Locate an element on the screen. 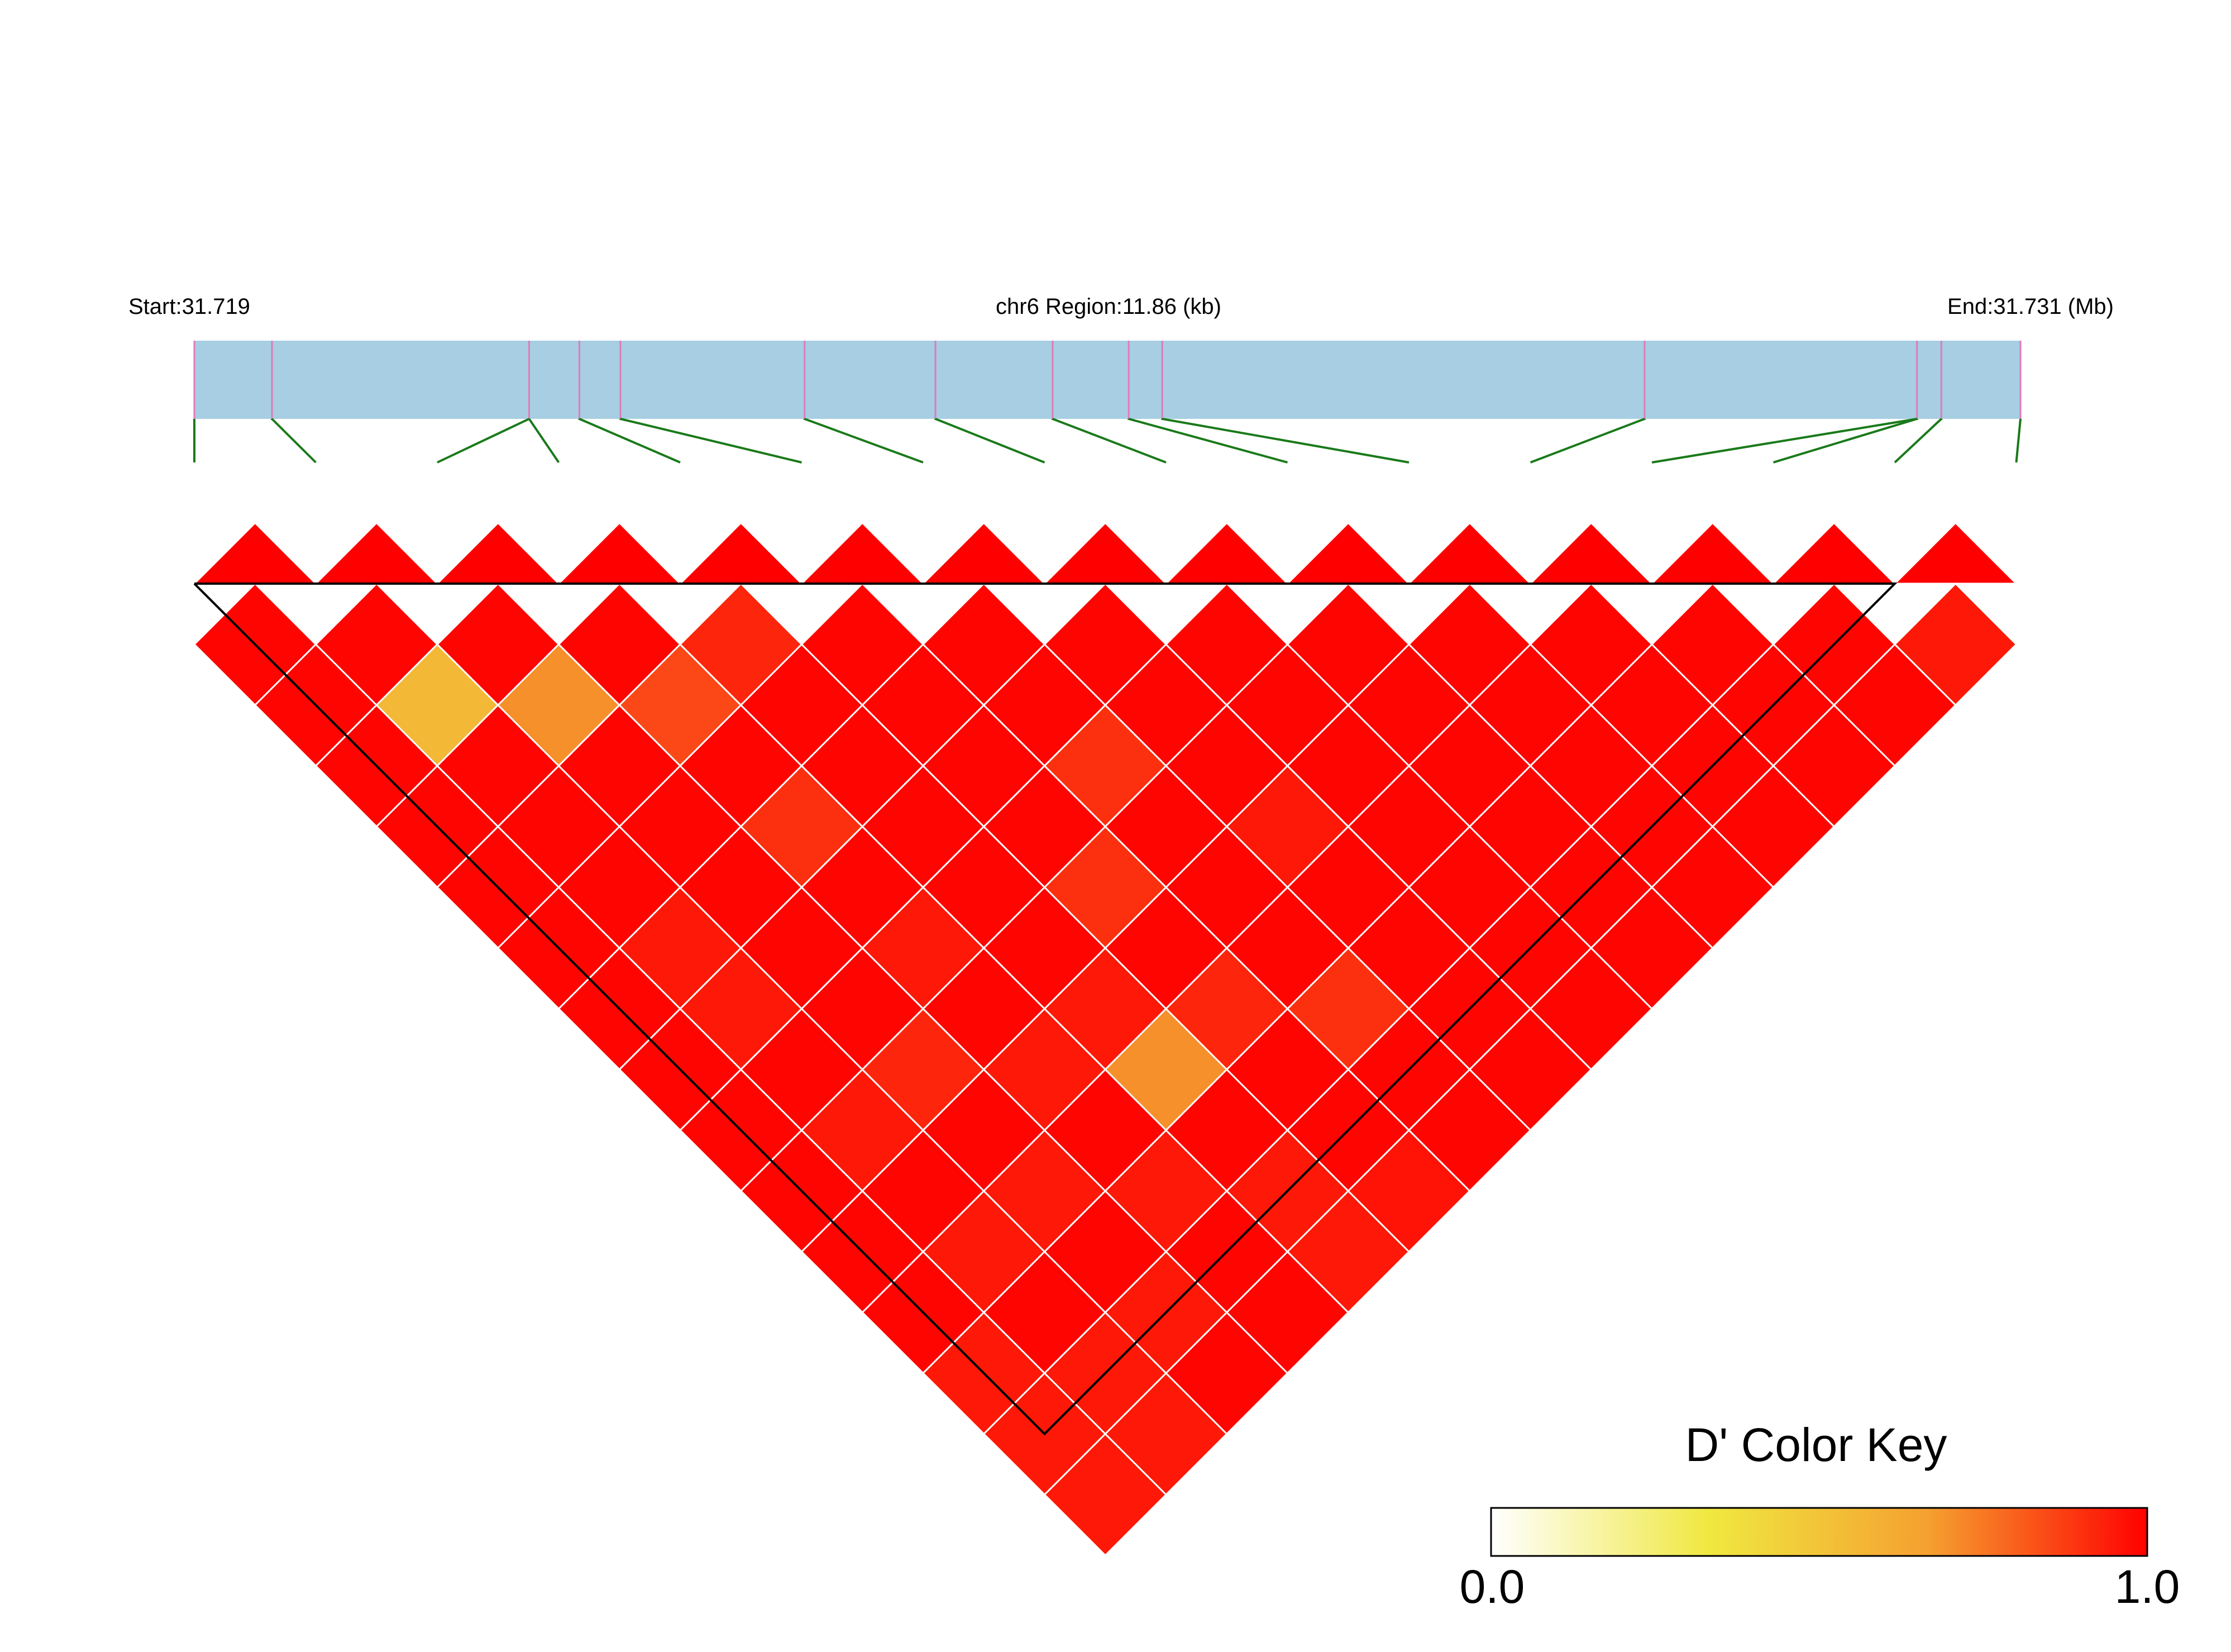  region-bar is located at coordinates (1107, 380).